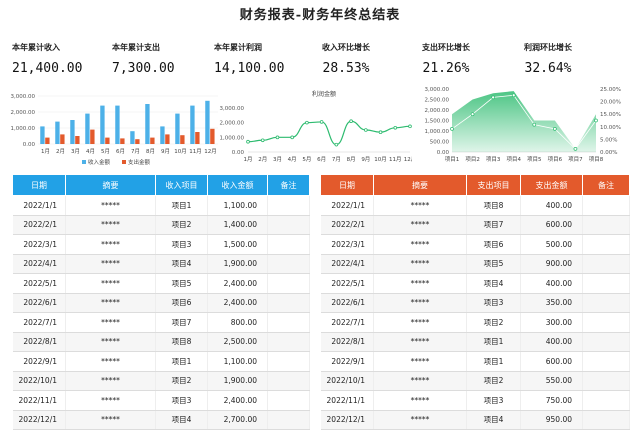 The height and width of the screenshot is (430, 640). I want to click on amount-cell: 950.00, so click(551, 420).